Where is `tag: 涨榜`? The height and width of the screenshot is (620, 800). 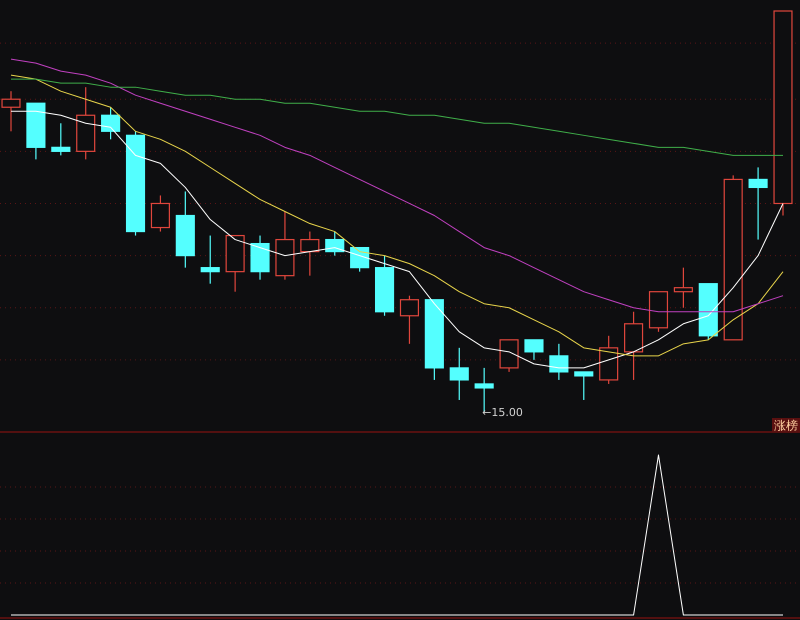 tag: 涨榜 is located at coordinates (786, 425).